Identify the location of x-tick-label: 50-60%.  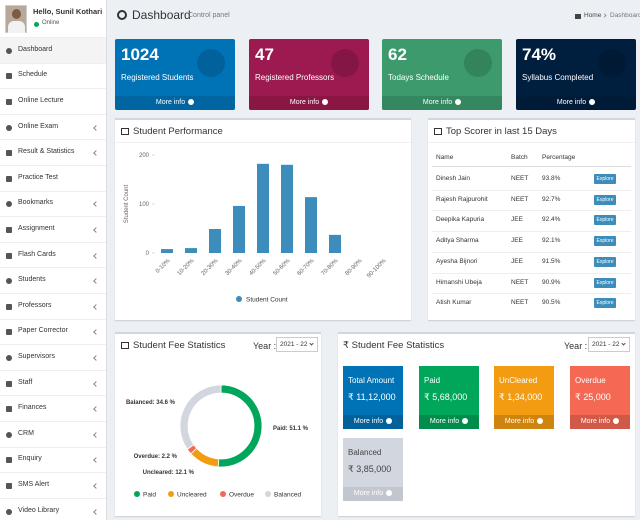
(282, 267).